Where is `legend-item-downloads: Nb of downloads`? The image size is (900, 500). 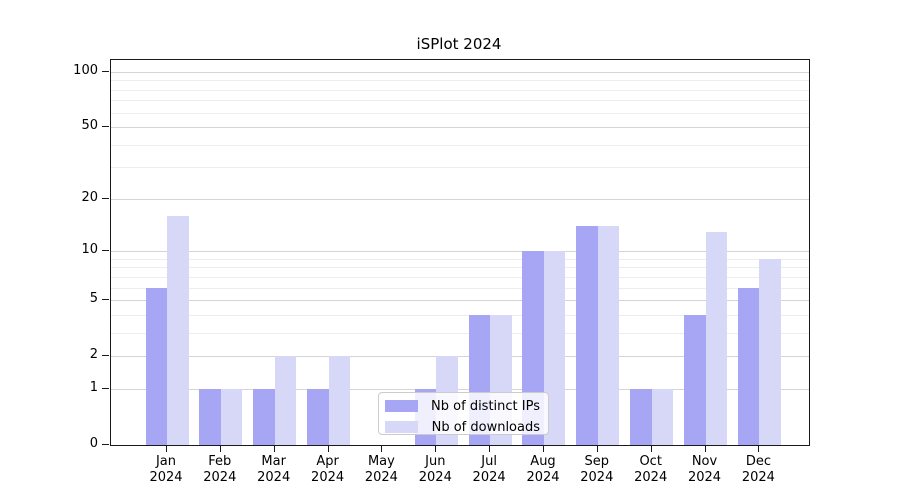
legend-item-downloads: Nb of downloads is located at coordinates (462, 427).